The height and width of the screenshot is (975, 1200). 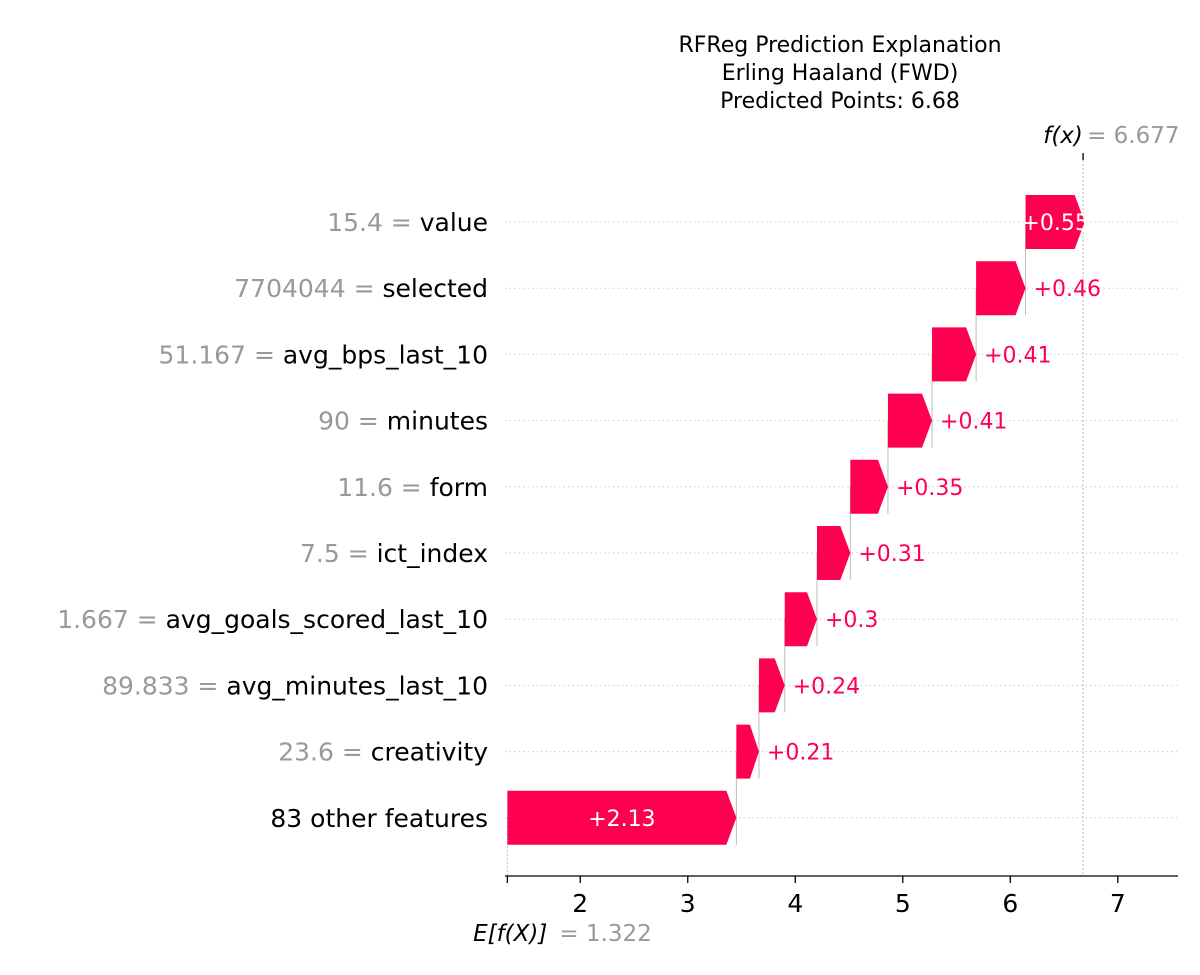 I want to click on x-tick-label: 4, so click(x=795, y=903).